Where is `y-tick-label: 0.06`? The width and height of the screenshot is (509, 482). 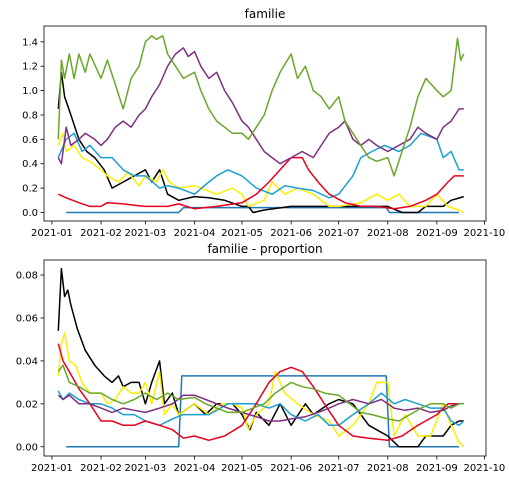
y-tick-label: 0.06 is located at coordinates (27, 318).